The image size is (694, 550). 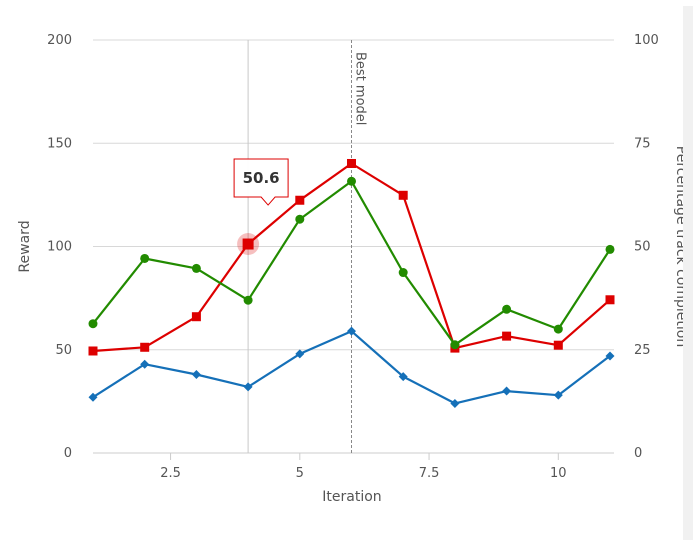 I want to click on y2-tick-label: 50, so click(x=642, y=247).